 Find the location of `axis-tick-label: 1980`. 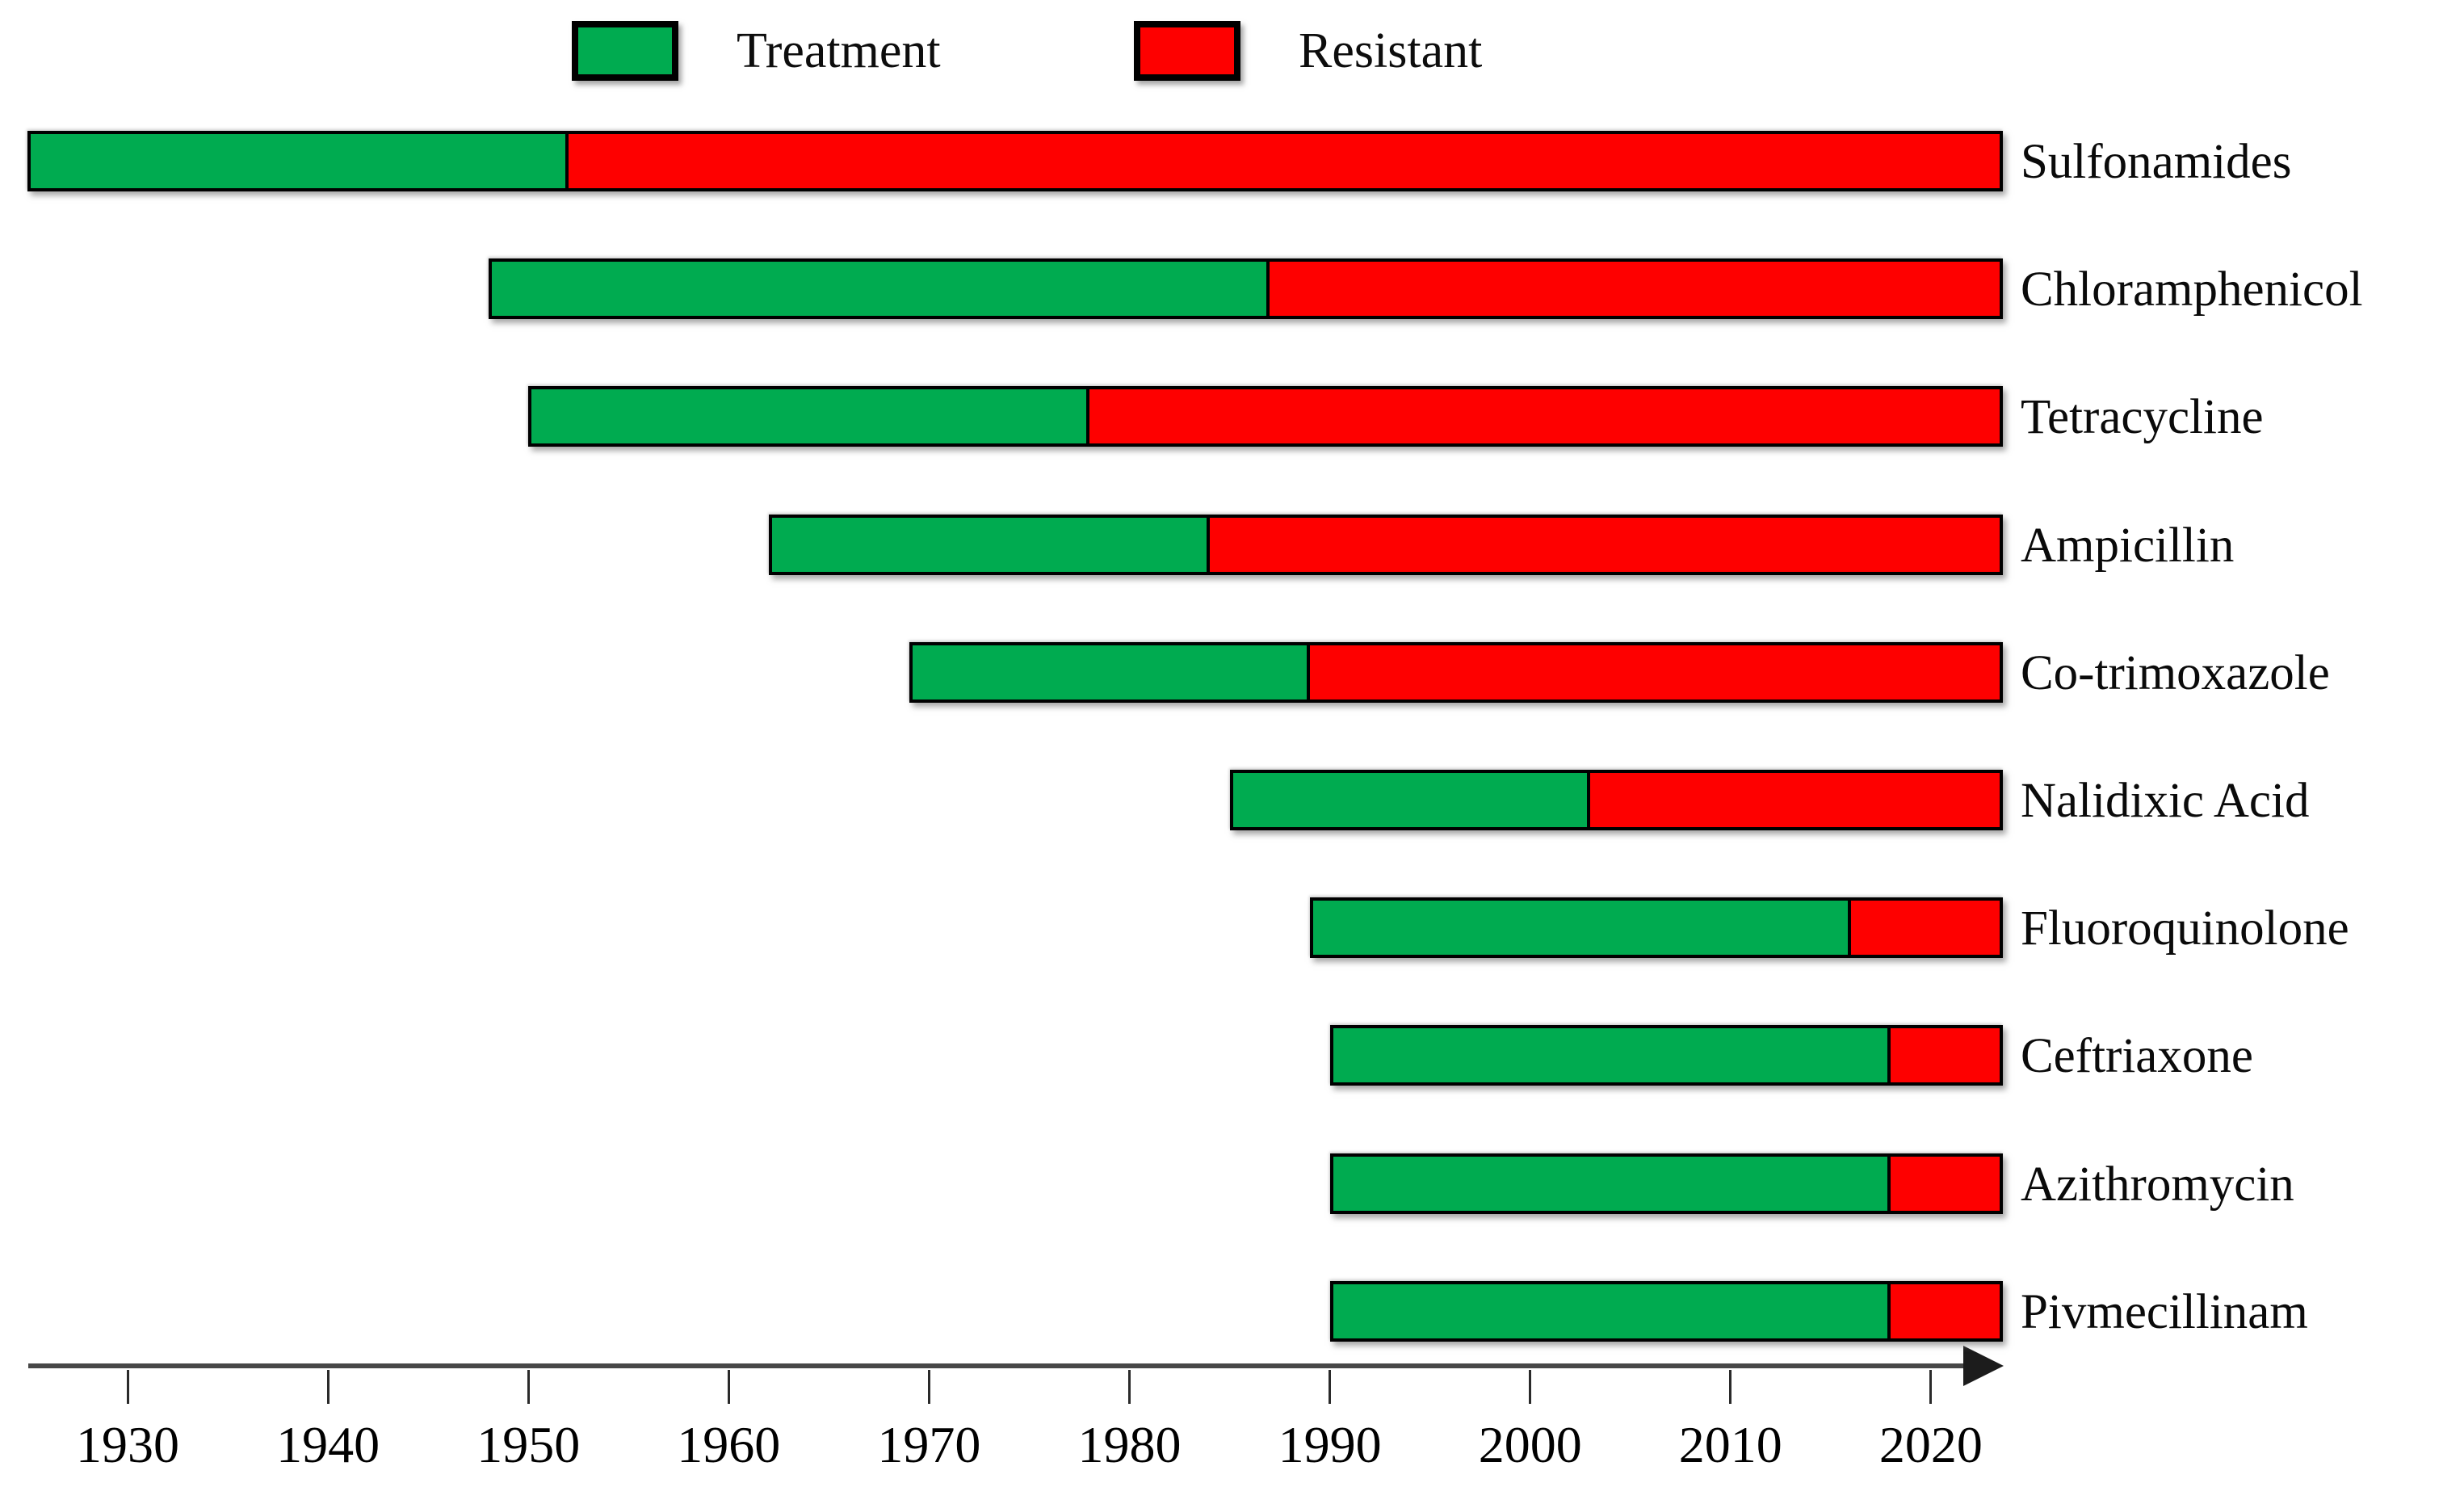

axis-tick-label: 1980 is located at coordinates (1129, 1444).